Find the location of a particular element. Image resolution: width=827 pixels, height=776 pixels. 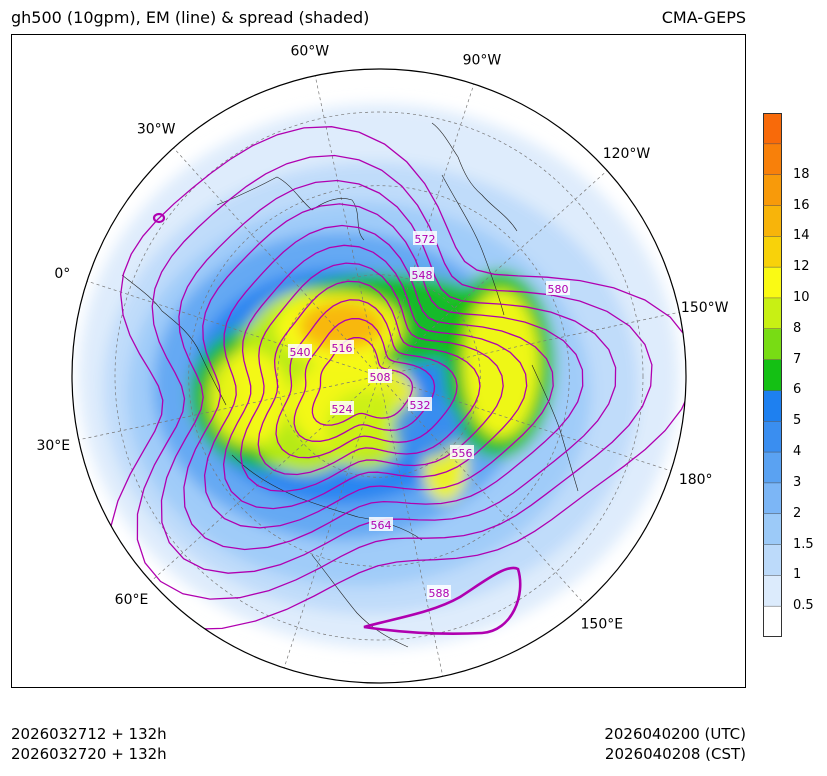

longitude-label: 120°W is located at coordinates (627, 154).